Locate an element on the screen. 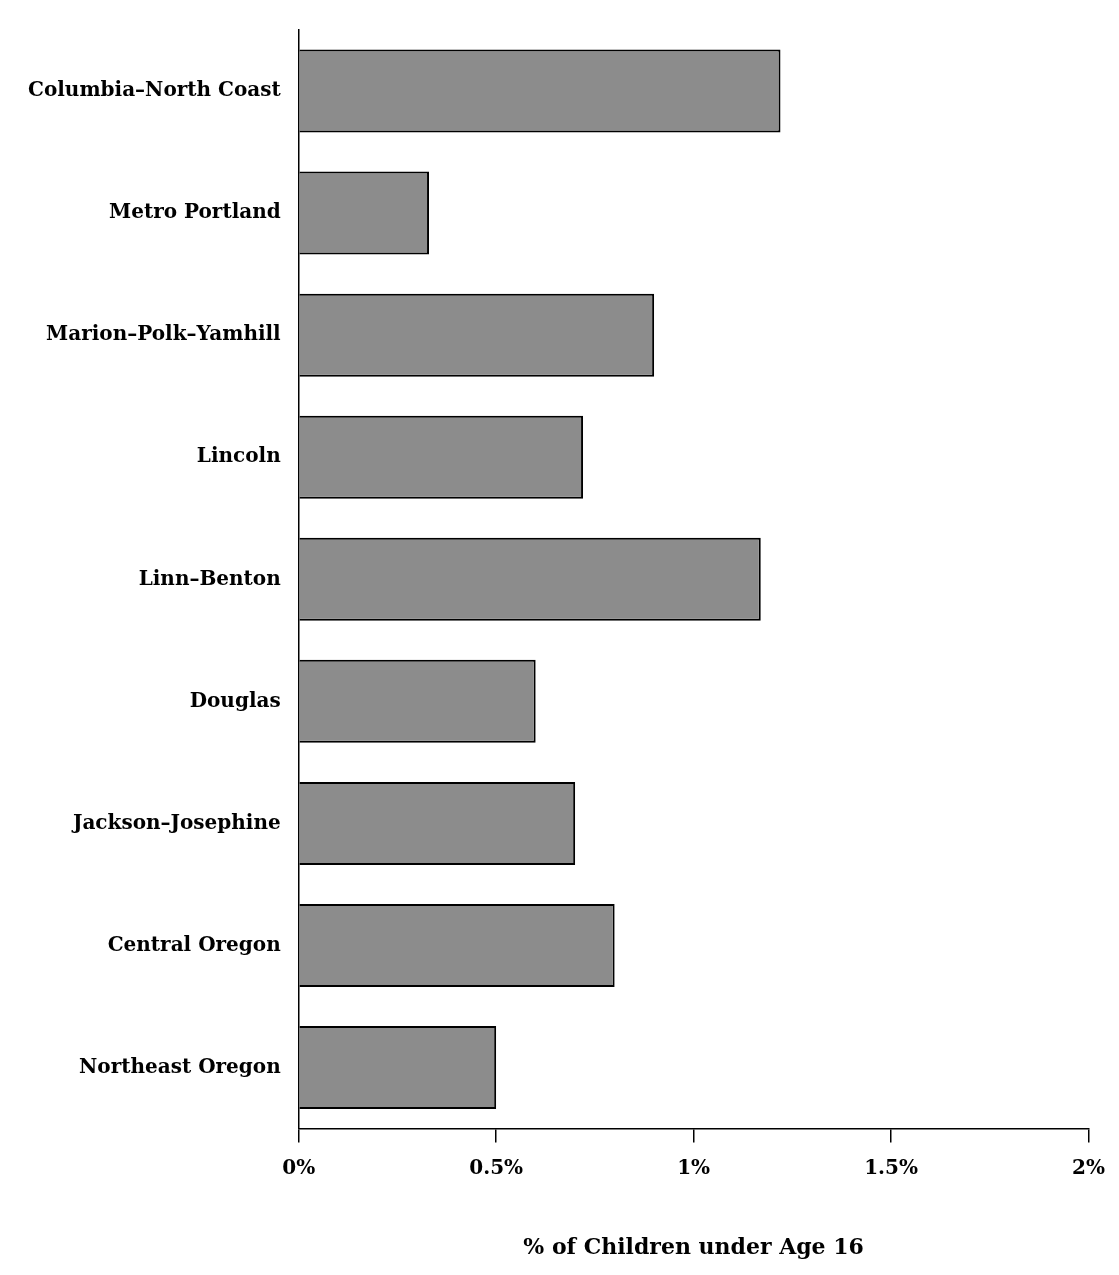 This screenshot has width=1119, height=1275. y-tick-label: Linn–Benton is located at coordinates (210, 577).